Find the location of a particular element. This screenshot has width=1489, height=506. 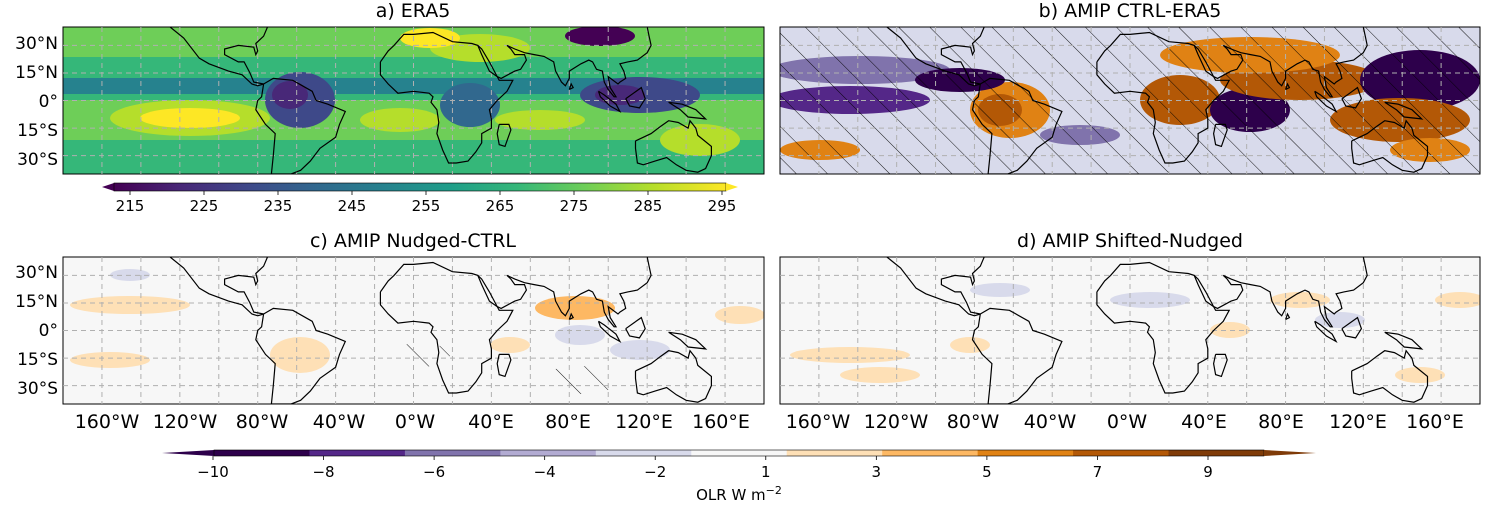

colorbar-top-tick-label: 275 is located at coordinates (574, 206).